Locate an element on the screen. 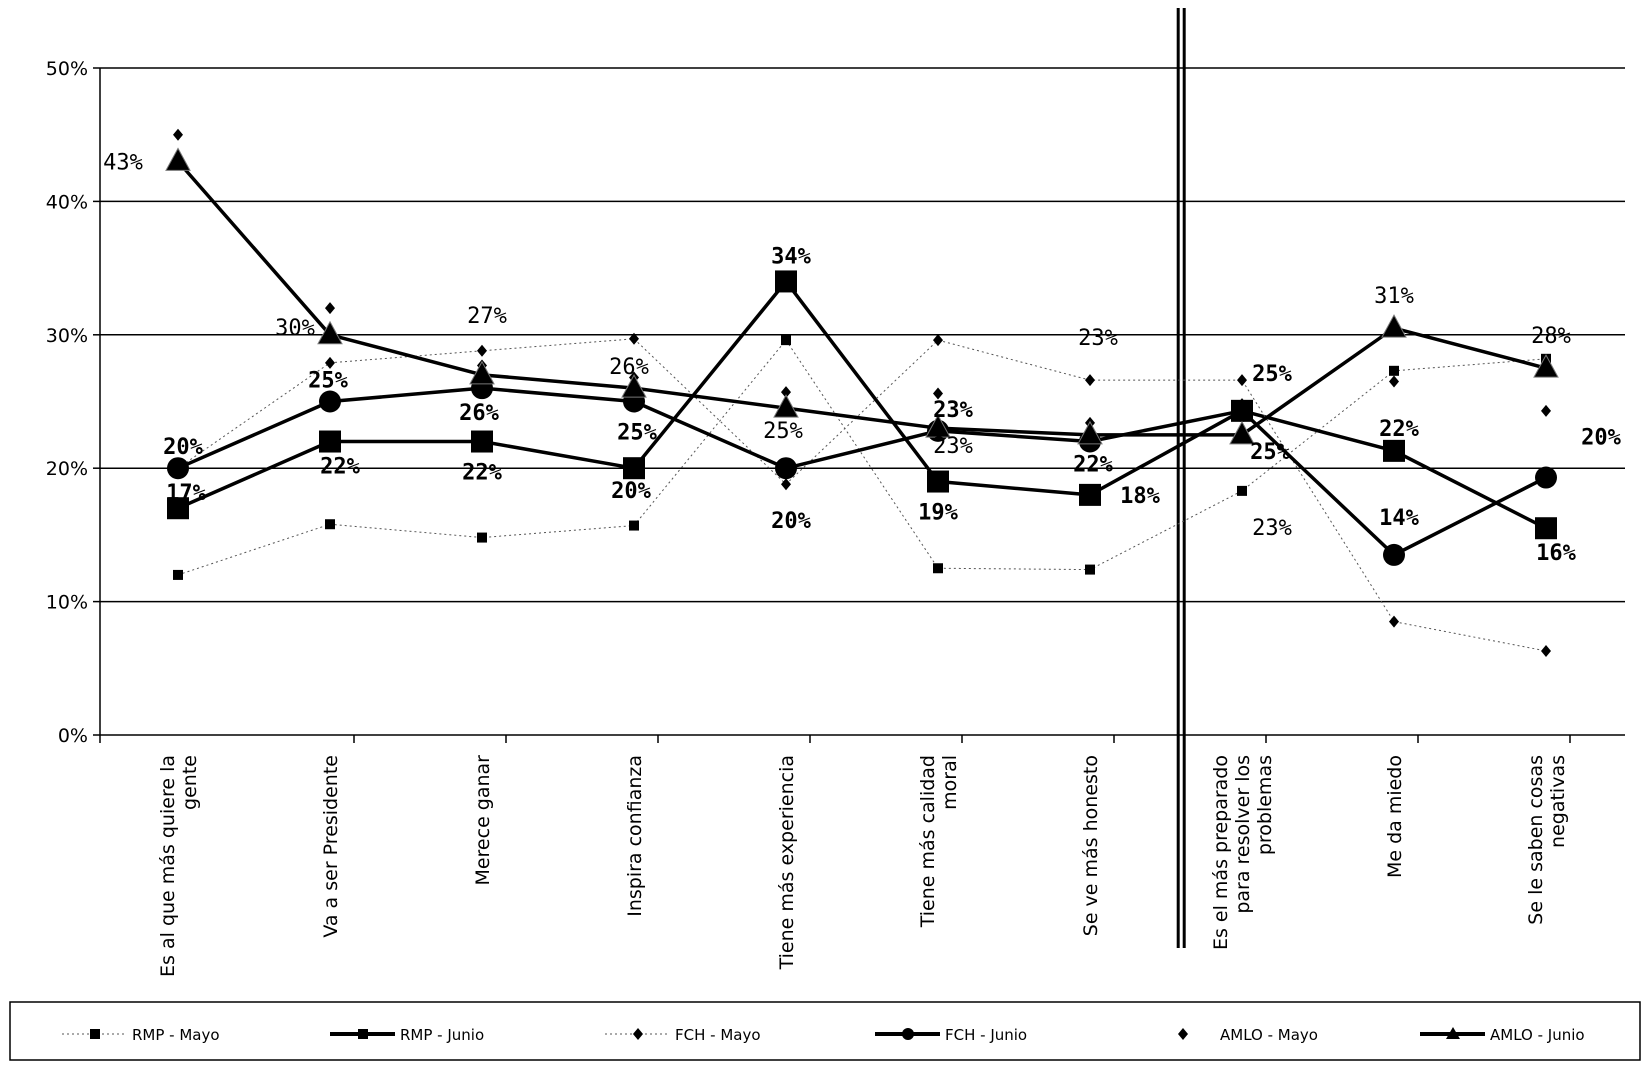  category-label: Es al que más quiere la is located at coordinates (168, 866).